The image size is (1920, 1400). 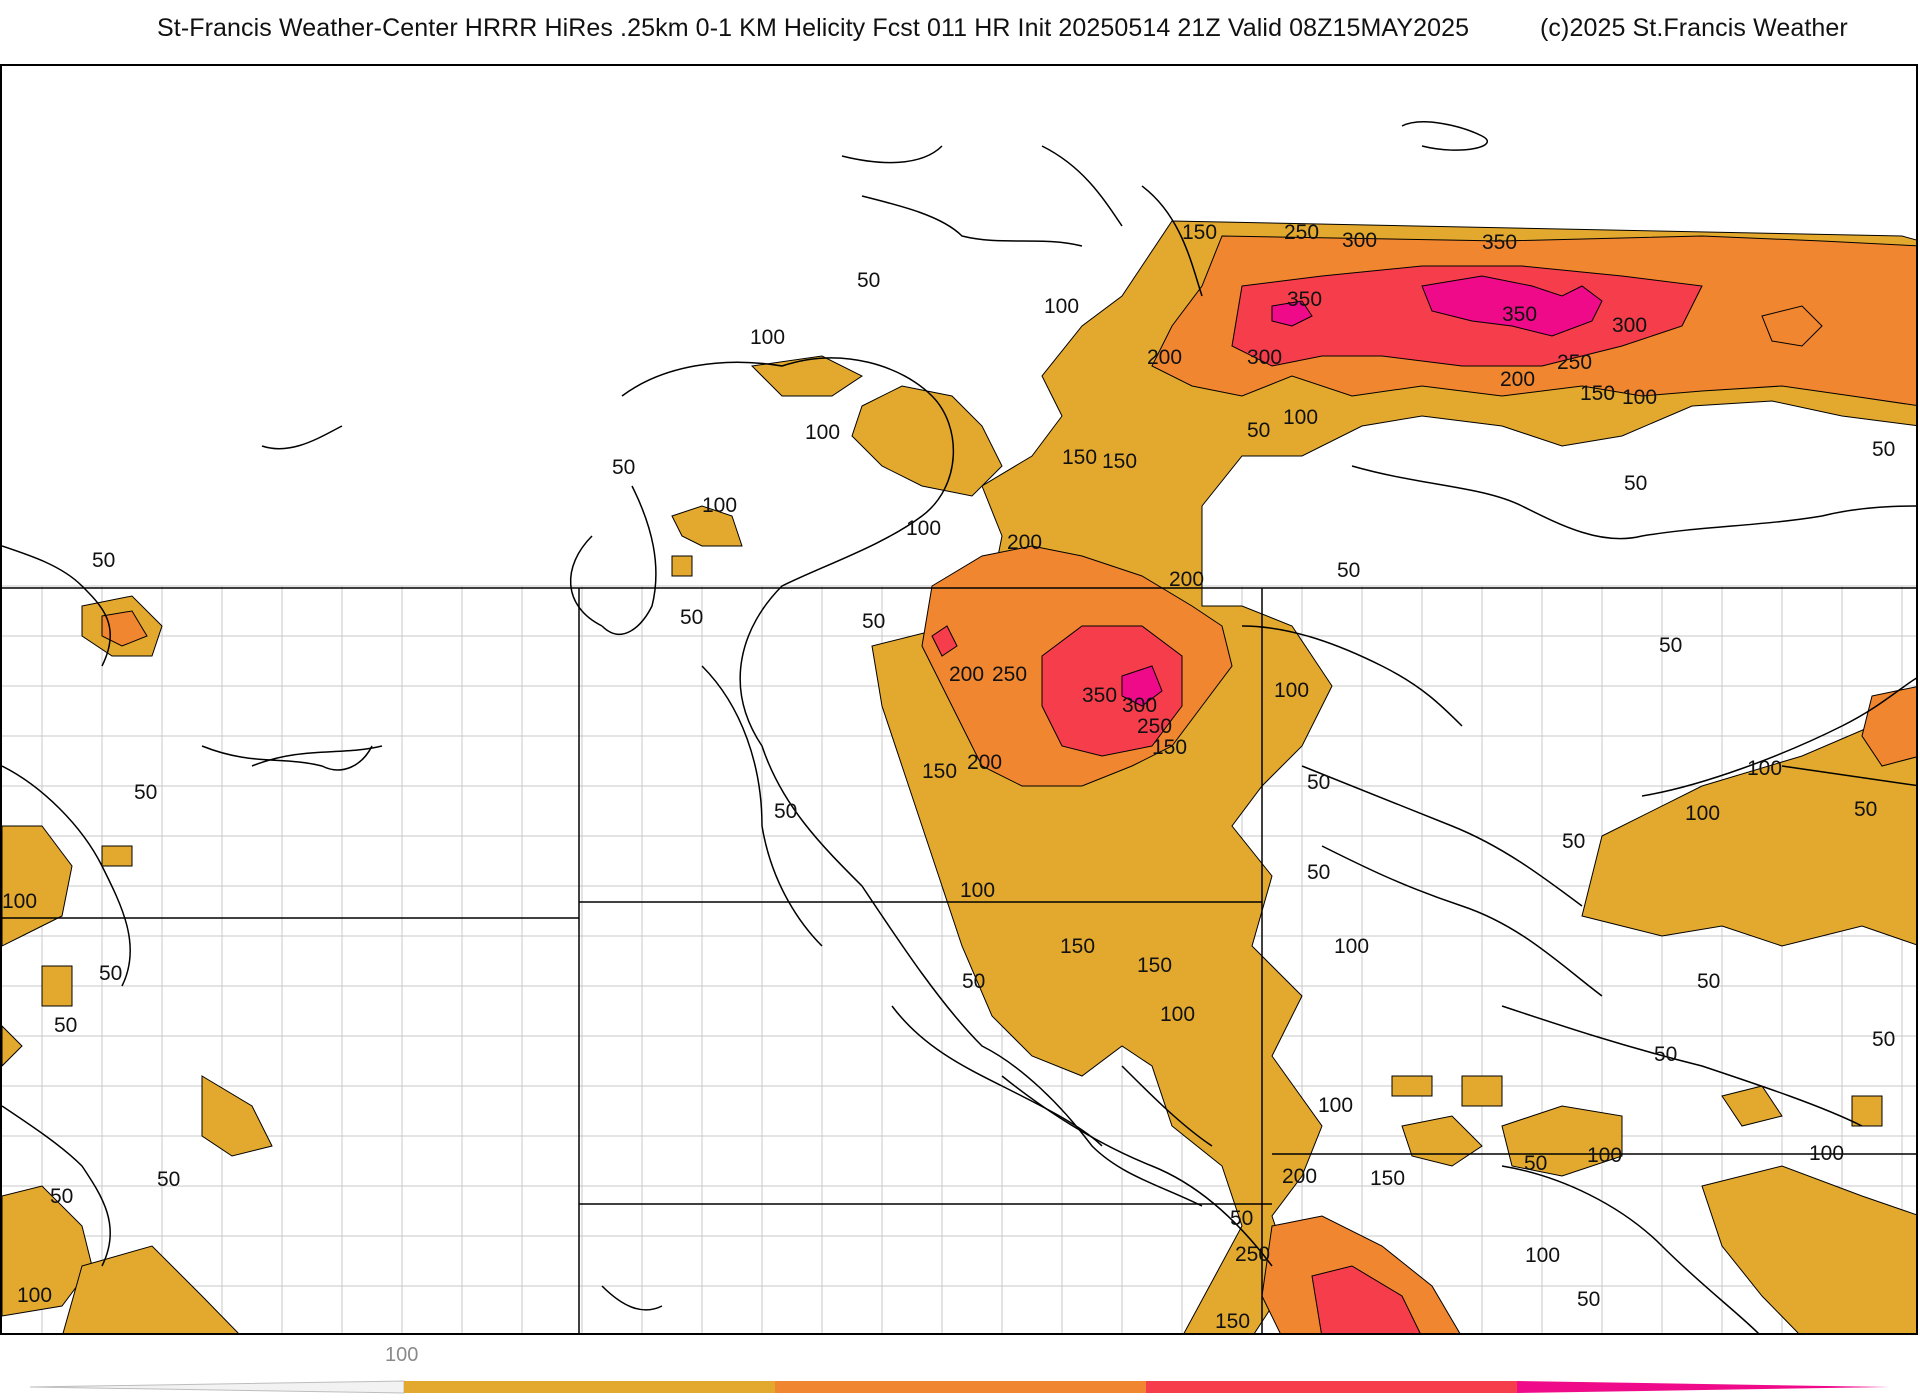 I want to click on legend-bar, so click(x=959, y=1387).